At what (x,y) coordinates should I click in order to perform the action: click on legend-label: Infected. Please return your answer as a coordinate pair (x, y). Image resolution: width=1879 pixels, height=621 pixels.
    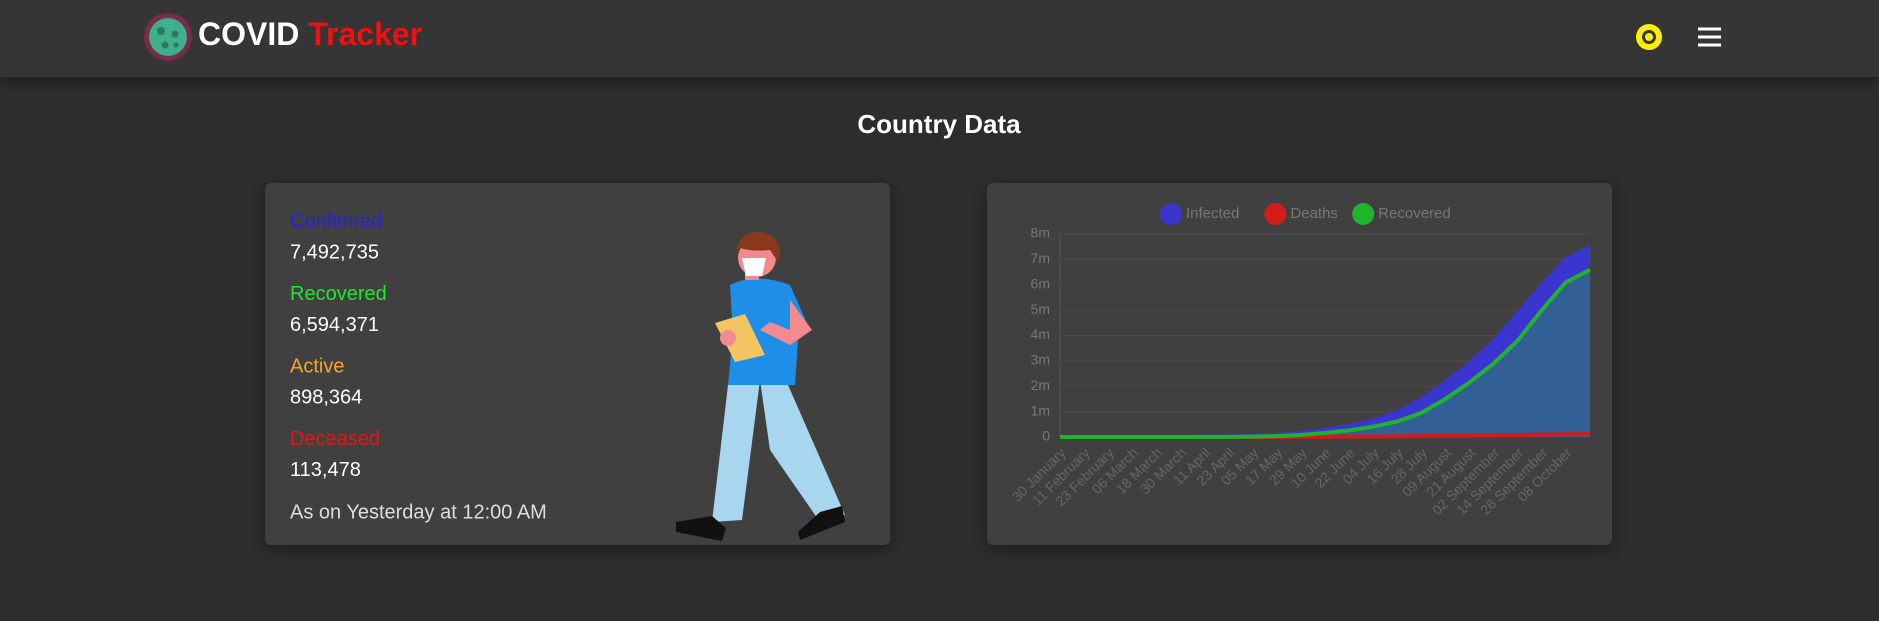
    Looking at the image, I should click on (1212, 213).